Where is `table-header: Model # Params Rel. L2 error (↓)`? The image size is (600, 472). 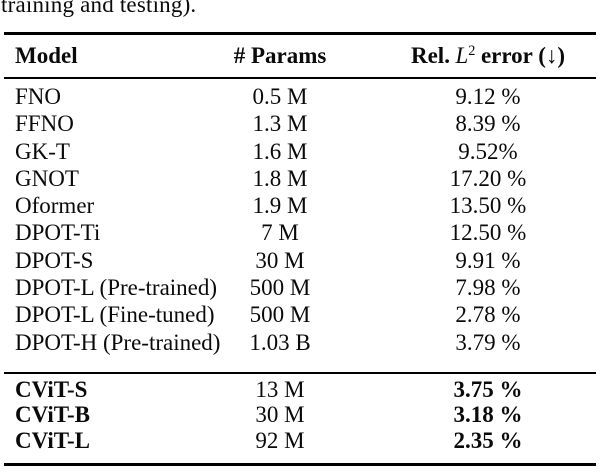
table-header: Model # Params Rel. L2 error (↓) is located at coordinates (300, 56).